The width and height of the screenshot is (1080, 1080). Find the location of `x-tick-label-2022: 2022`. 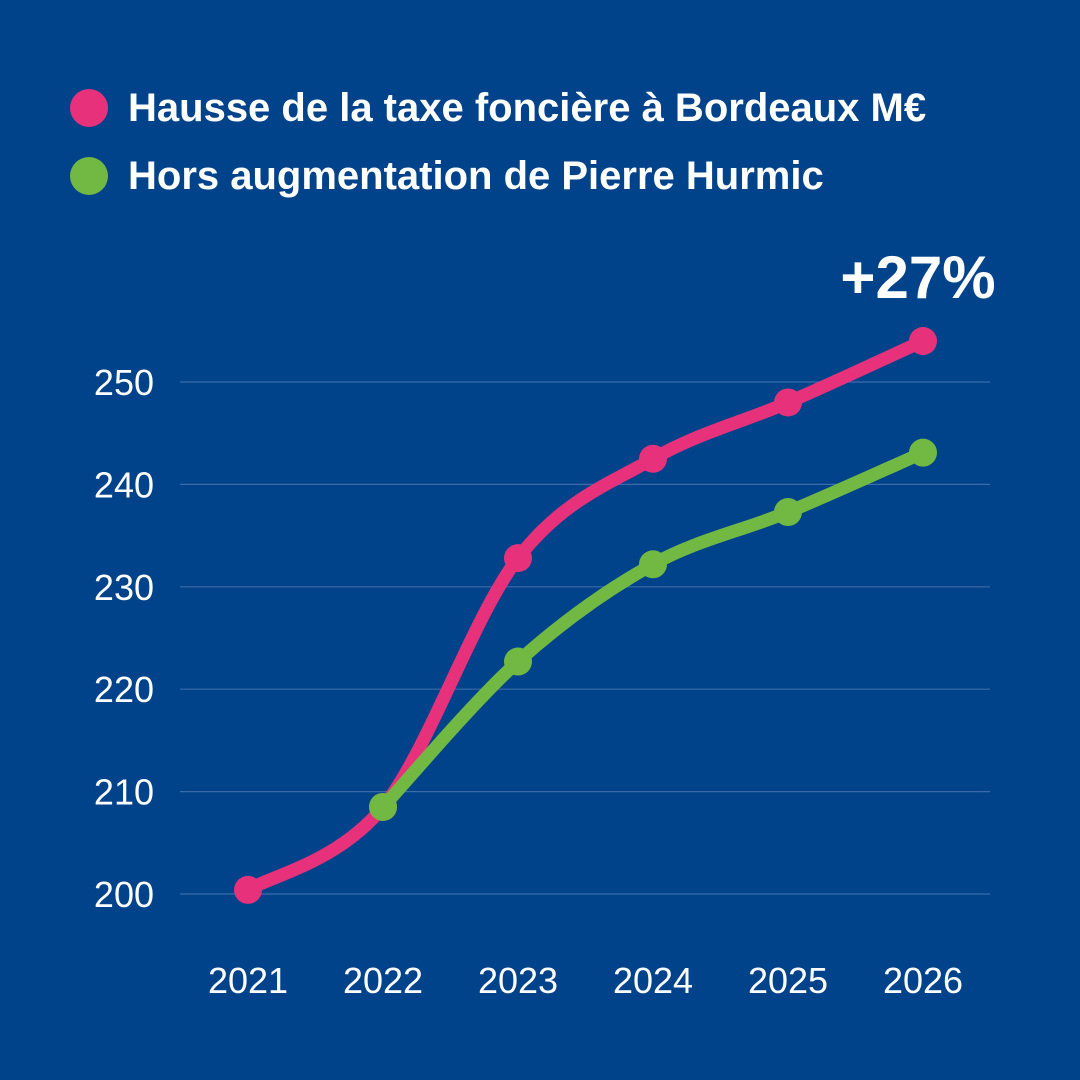

x-tick-label-2022: 2022 is located at coordinates (383, 980).